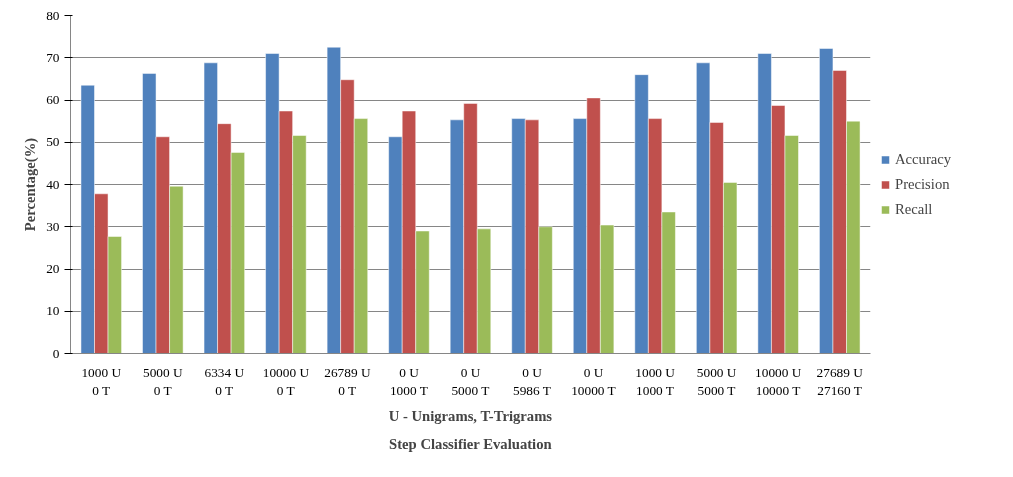 The width and height of the screenshot is (1013, 477). What do you see at coordinates (53, 57) in the screenshot?
I see `y-tick-label: 70` at bounding box center [53, 57].